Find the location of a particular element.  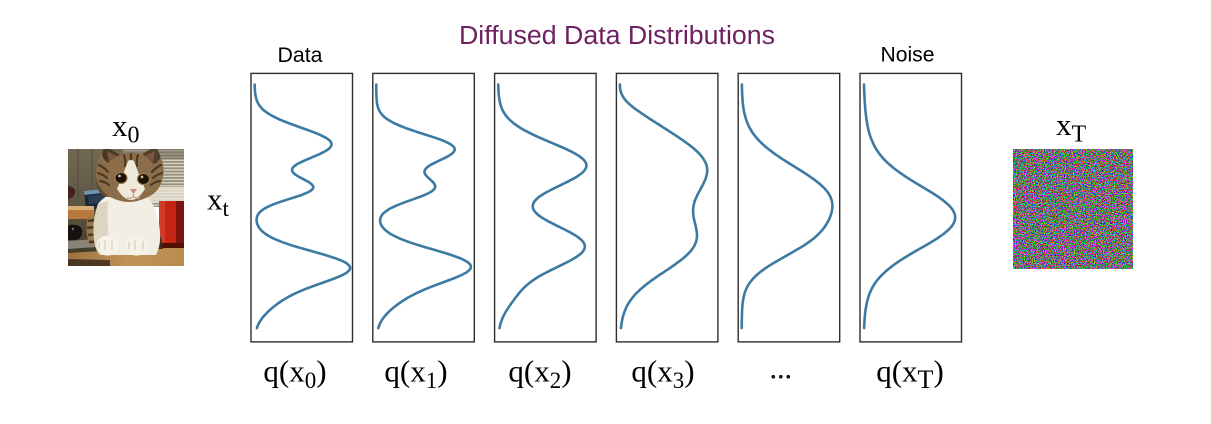

svg-text: q(x3) is located at coordinates (662, 373).